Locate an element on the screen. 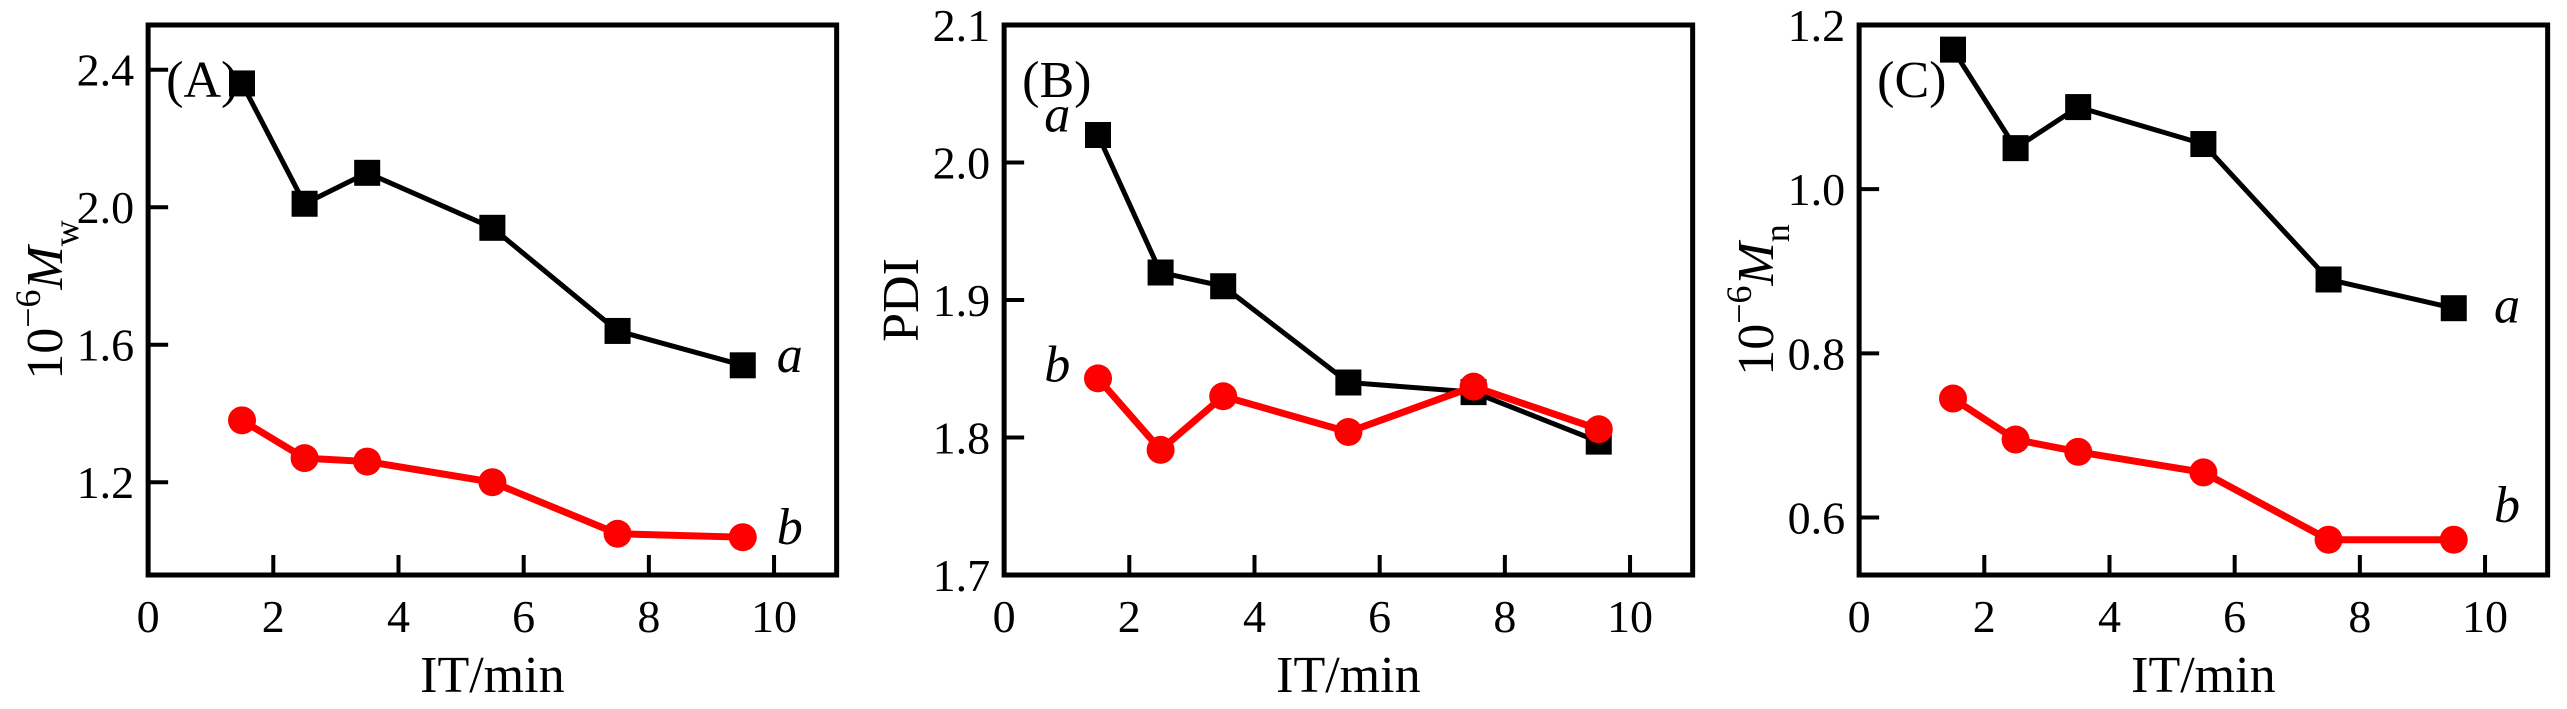 The width and height of the screenshot is (2567, 709). y-tick-label: 0.8 is located at coordinates (1817, 353).